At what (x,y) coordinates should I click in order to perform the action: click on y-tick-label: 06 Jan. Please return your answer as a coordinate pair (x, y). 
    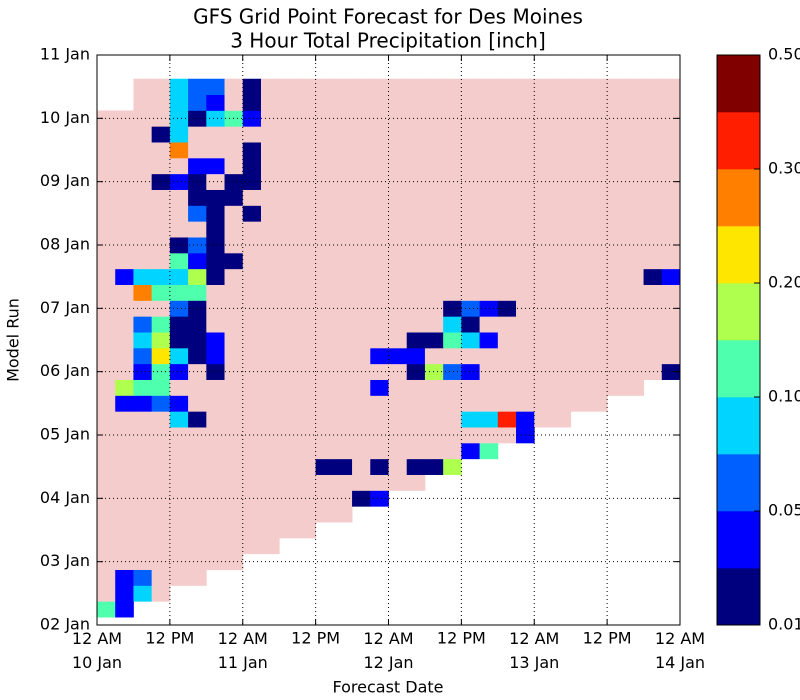
    Looking at the image, I should click on (65, 370).